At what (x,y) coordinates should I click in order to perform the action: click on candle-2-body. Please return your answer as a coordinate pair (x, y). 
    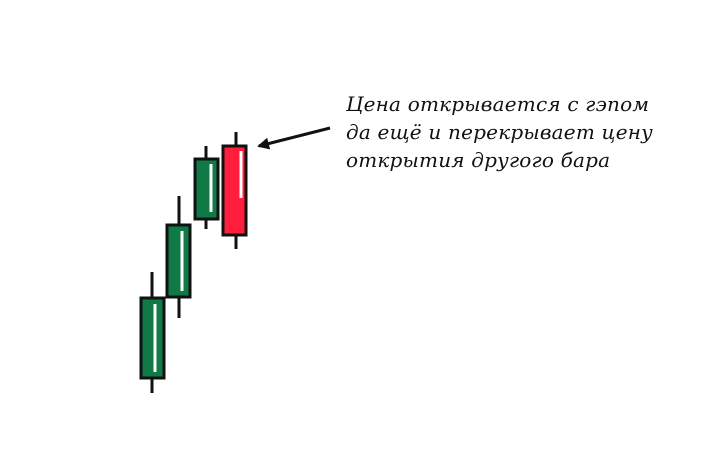
    Looking at the image, I should click on (178, 261).